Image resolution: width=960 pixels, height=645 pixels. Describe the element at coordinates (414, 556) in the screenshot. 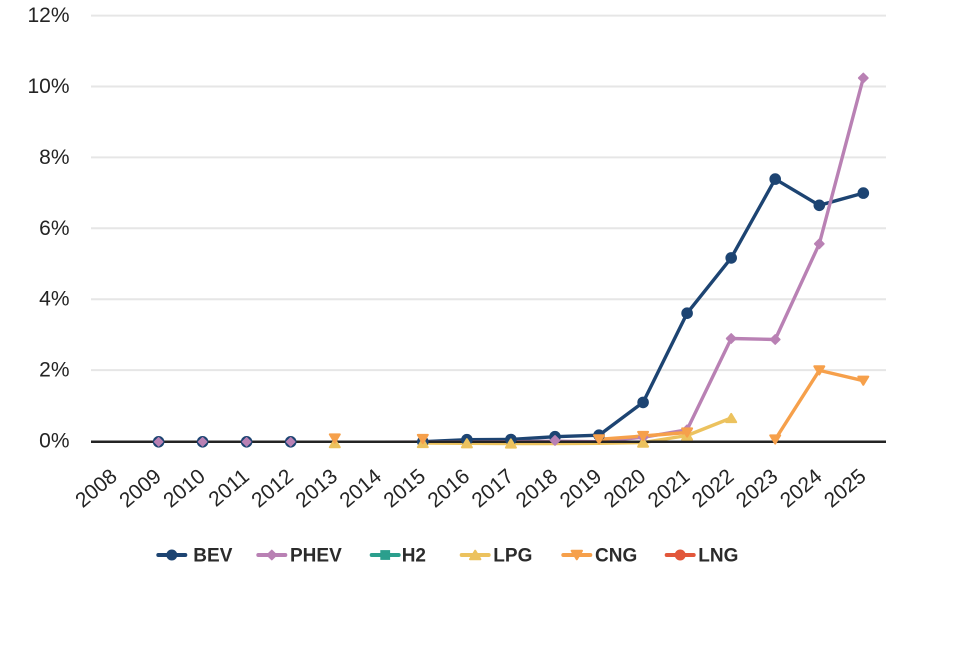

I see `svg-text: H2` at that location.